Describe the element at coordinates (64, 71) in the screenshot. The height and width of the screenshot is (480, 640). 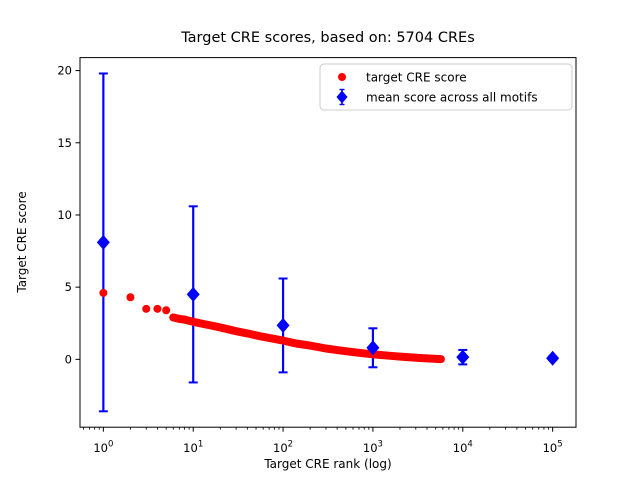
I see `y-tick-label: 20` at that location.